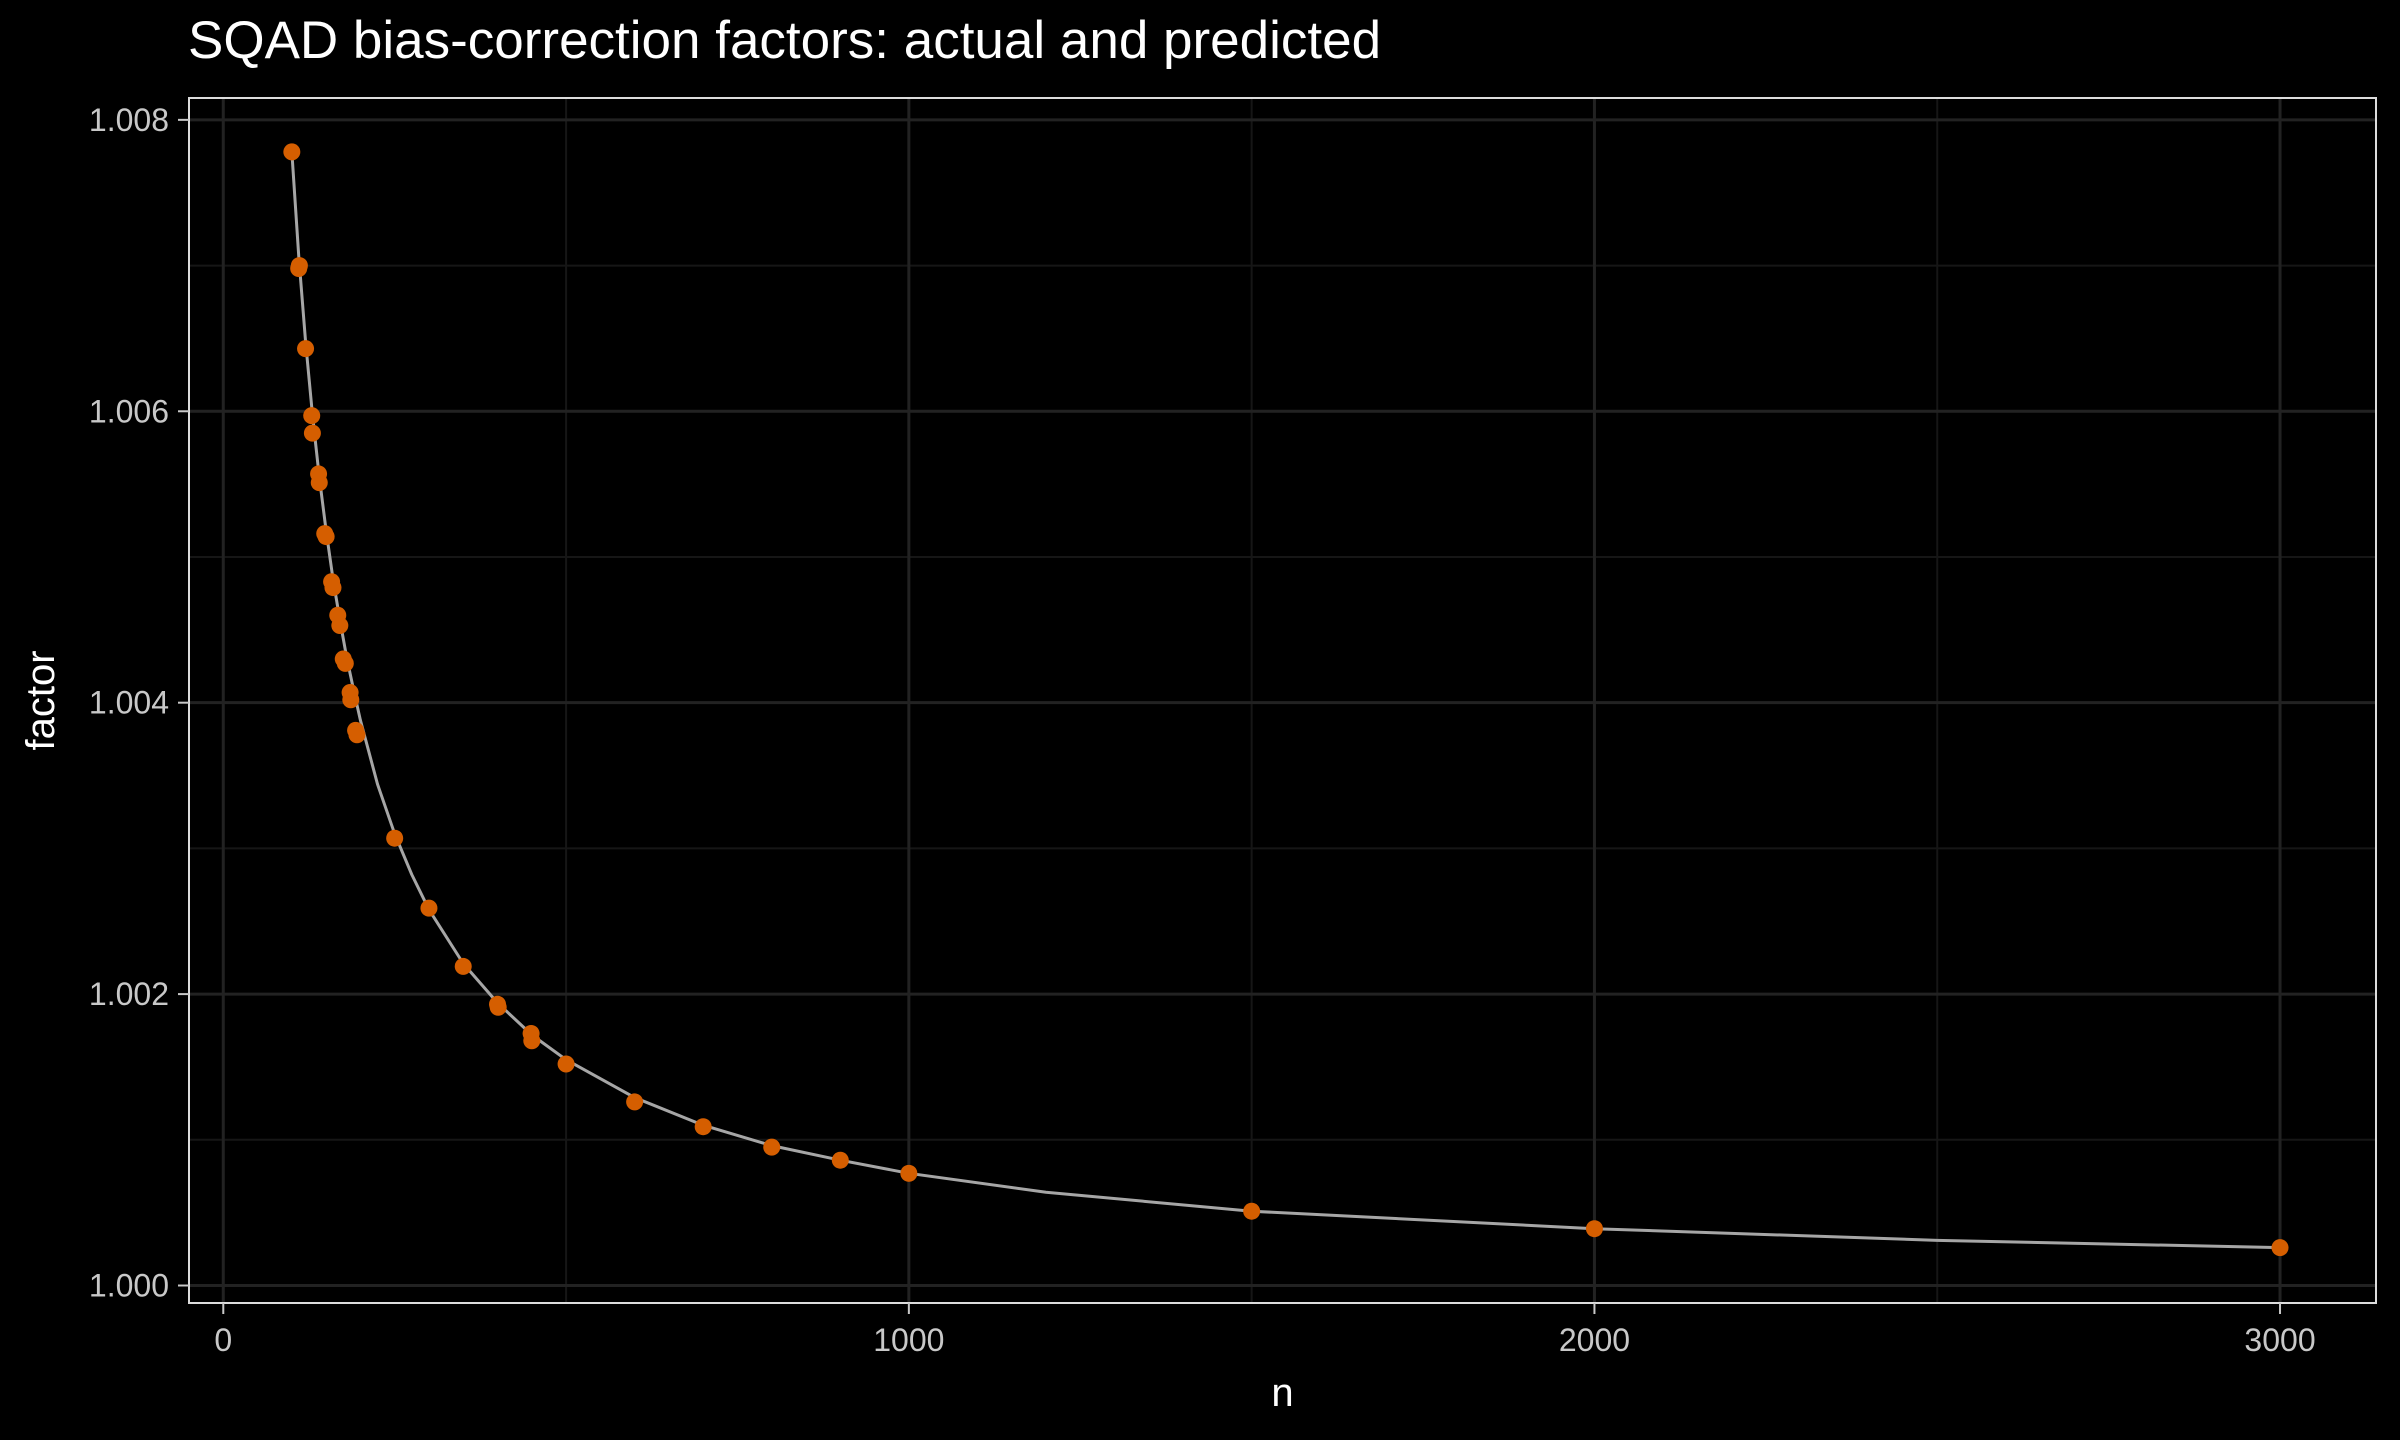  I want to click on x-tick-label: 3000, so click(2279, 1340).